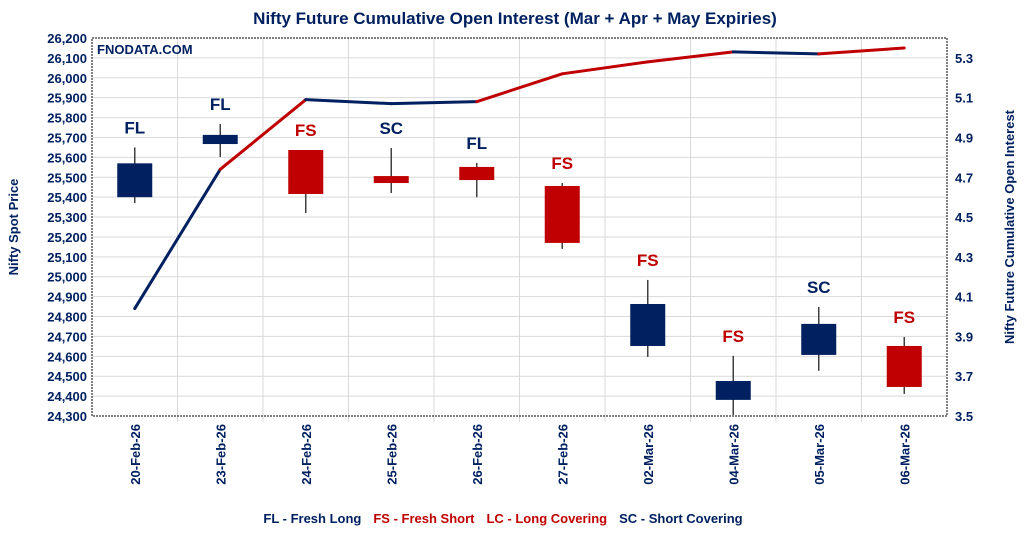 The height and width of the screenshot is (537, 1024). What do you see at coordinates (13, 227) in the screenshot?
I see `y-axis-label: Nifty Spot Price` at bounding box center [13, 227].